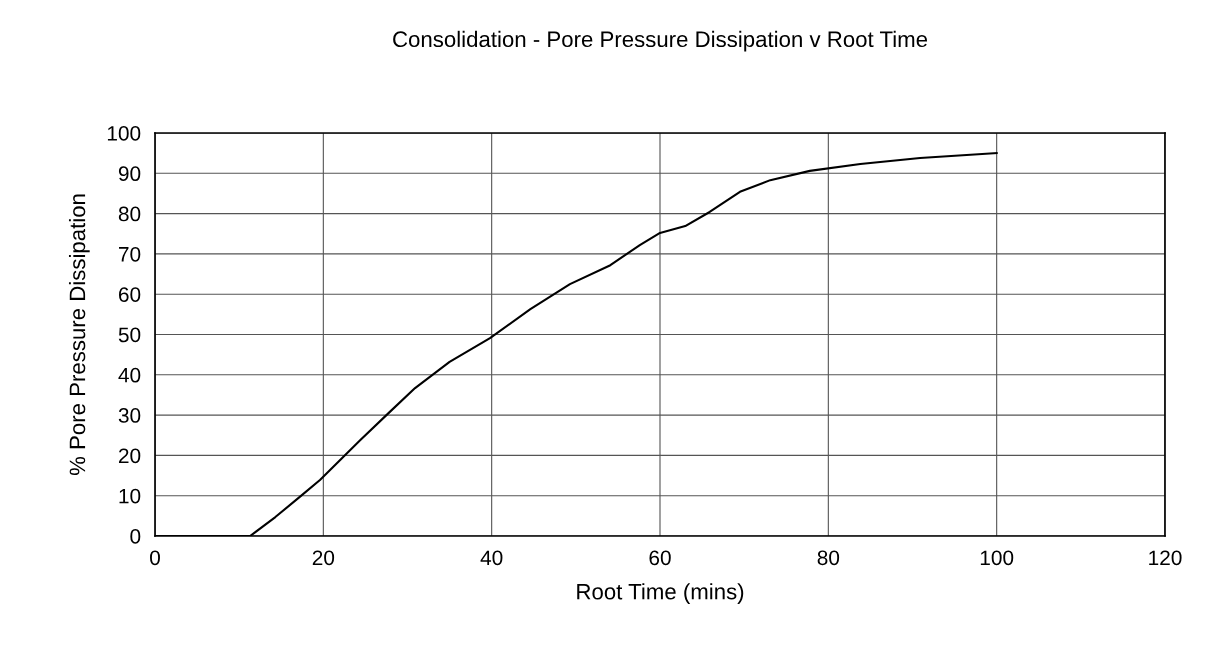 The image size is (1221, 666). I want to click on y-tick-label: 20, so click(129, 456).